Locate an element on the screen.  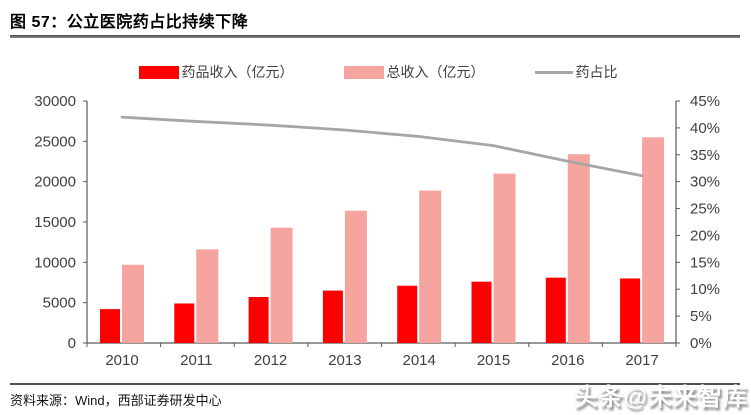
right-axis-tick-label: 15% is located at coordinates (705, 262).